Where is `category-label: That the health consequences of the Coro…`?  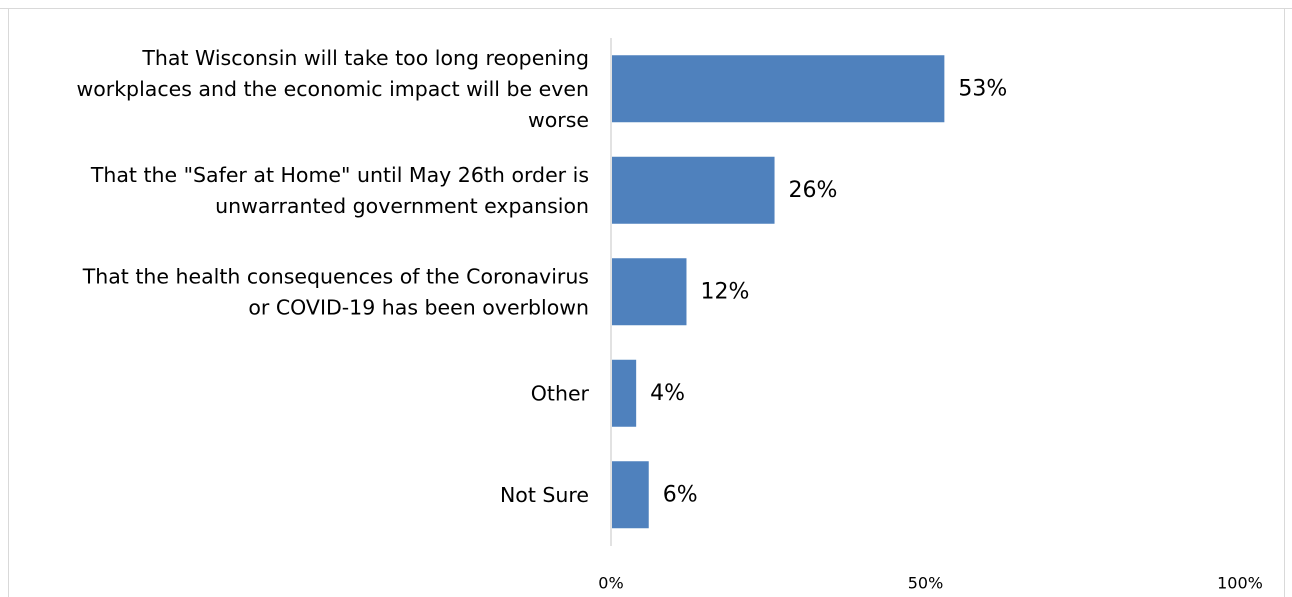
category-label: That the health consequences of the Coro… is located at coordinates (335, 276).